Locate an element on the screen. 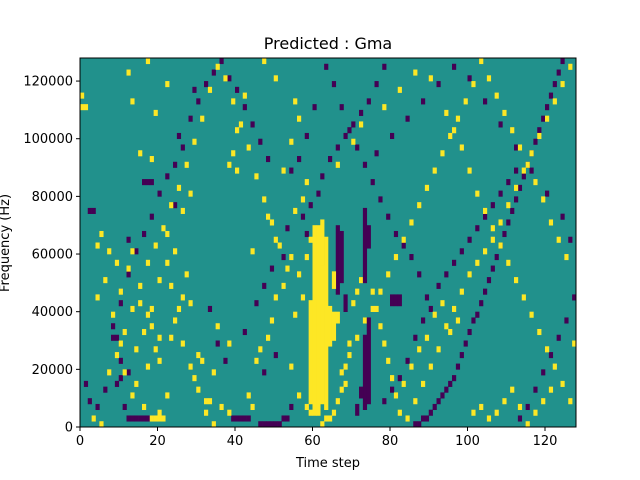  y-tick-label: 100000 is located at coordinates (48, 139).